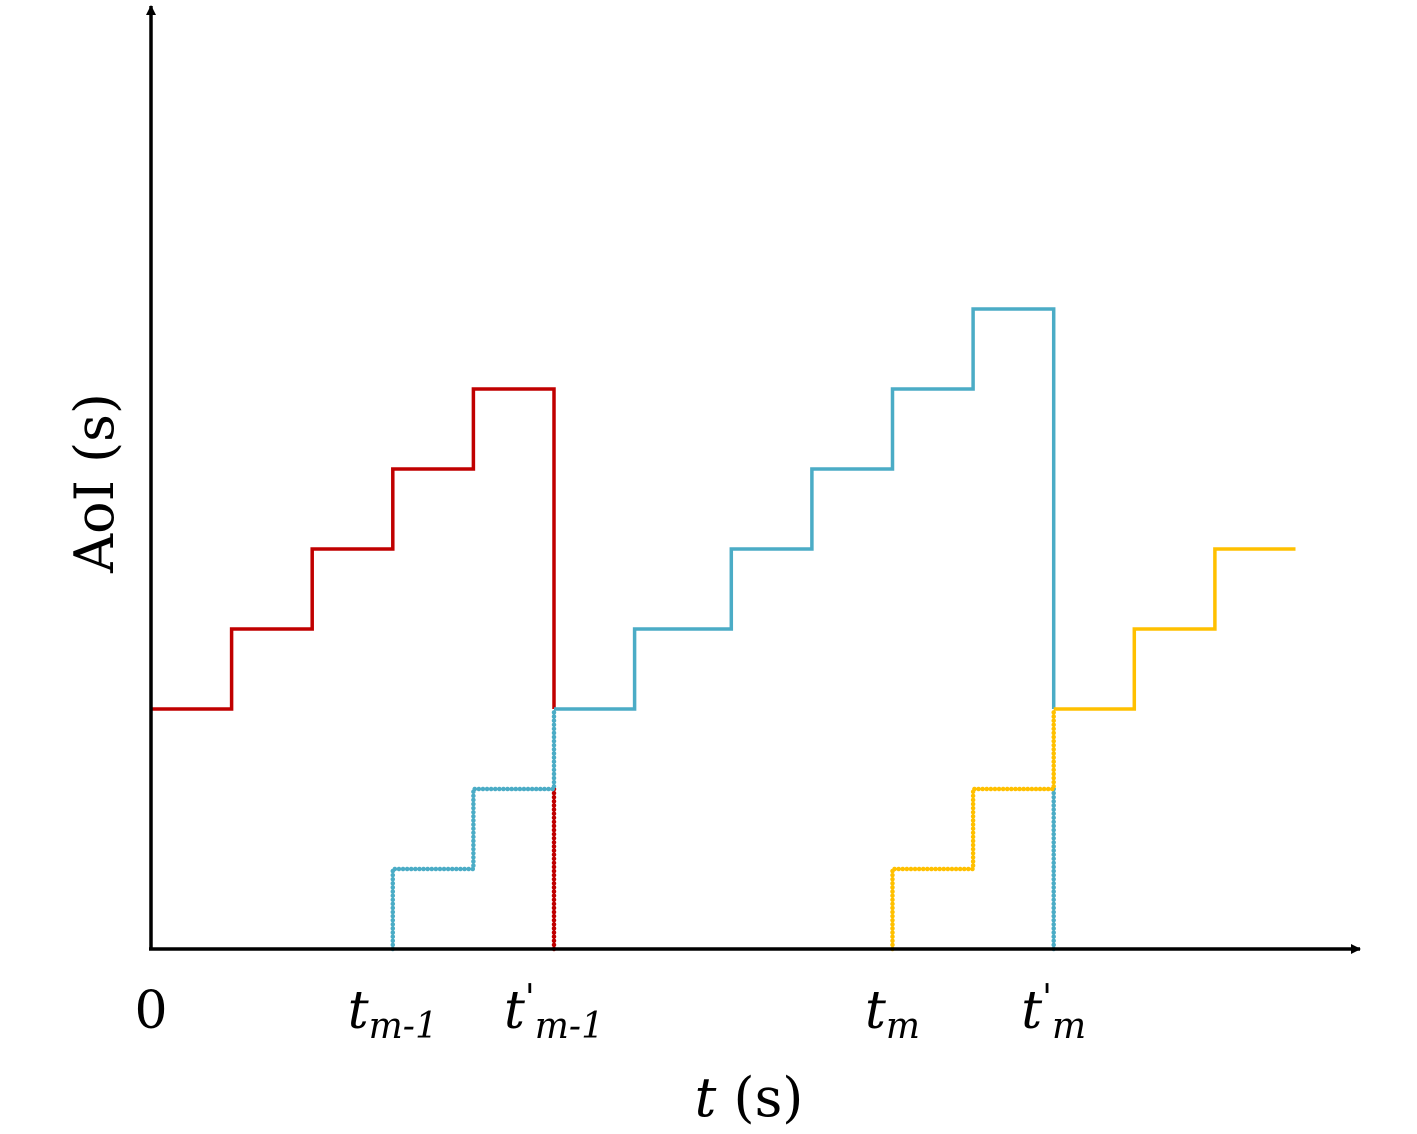 This screenshot has height=1134, width=1417. Describe the element at coordinates (554, 1012) in the screenshot. I see `x-tick-label-2: t'm-1` at that location.